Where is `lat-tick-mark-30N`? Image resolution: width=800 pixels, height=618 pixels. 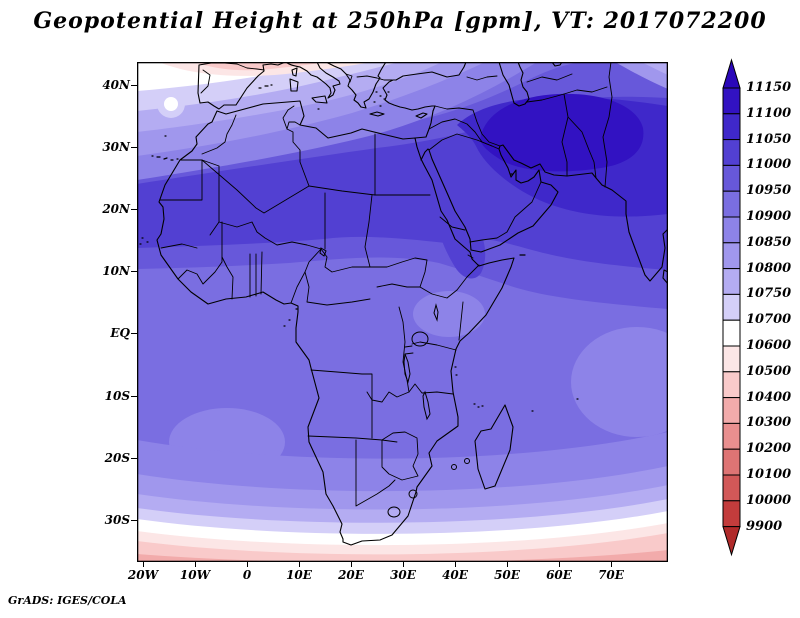 lat-tick-mark-30N is located at coordinates (134, 147).